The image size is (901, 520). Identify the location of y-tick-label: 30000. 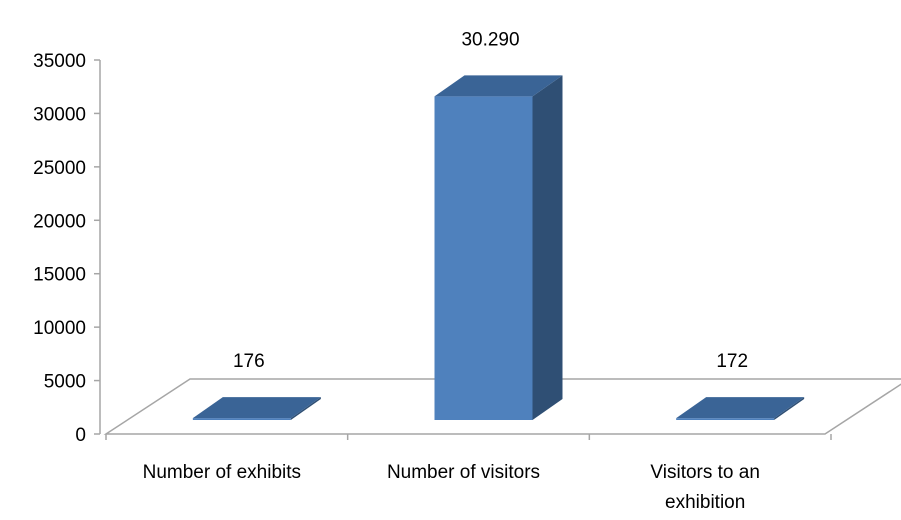
(59, 114).